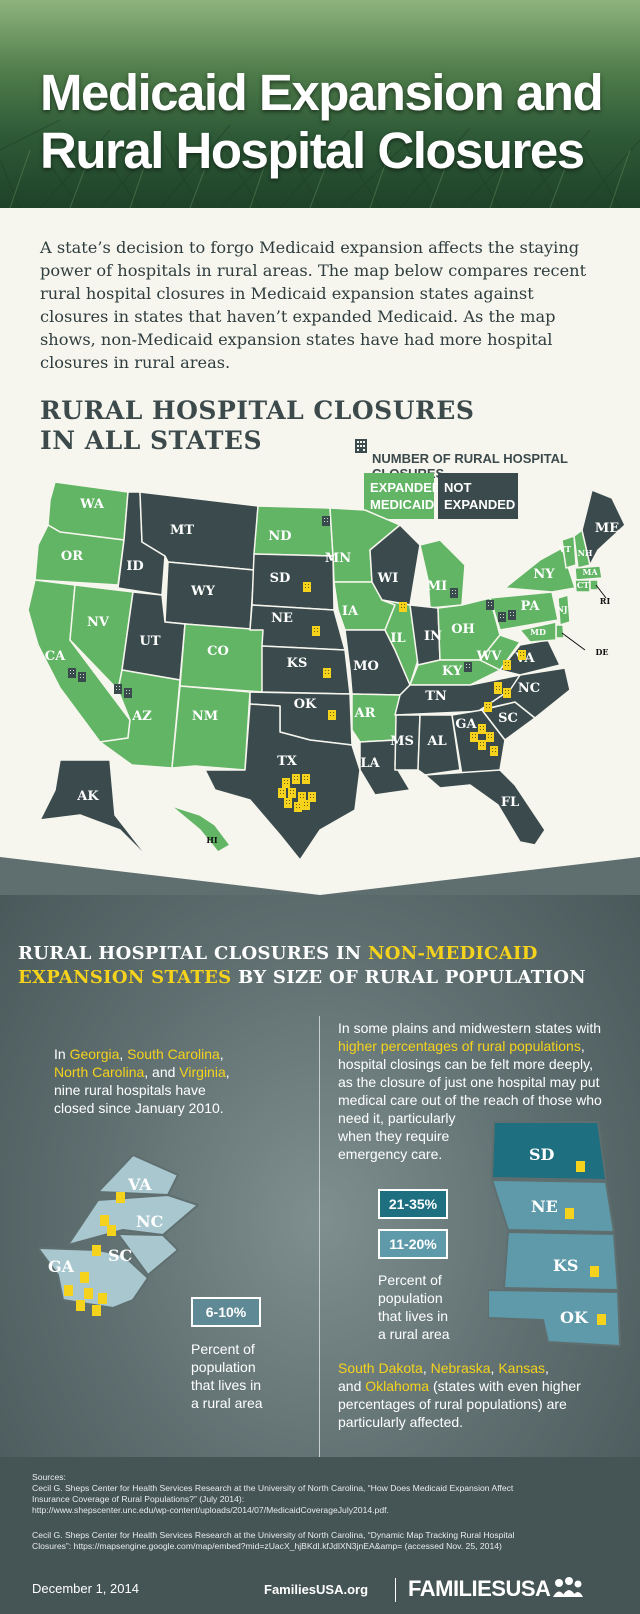 This screenshot has width=640, height=1614. Describe the element at coordinates (87, 796) in the screenshot. I see `state-label-ak: AK` at that location.